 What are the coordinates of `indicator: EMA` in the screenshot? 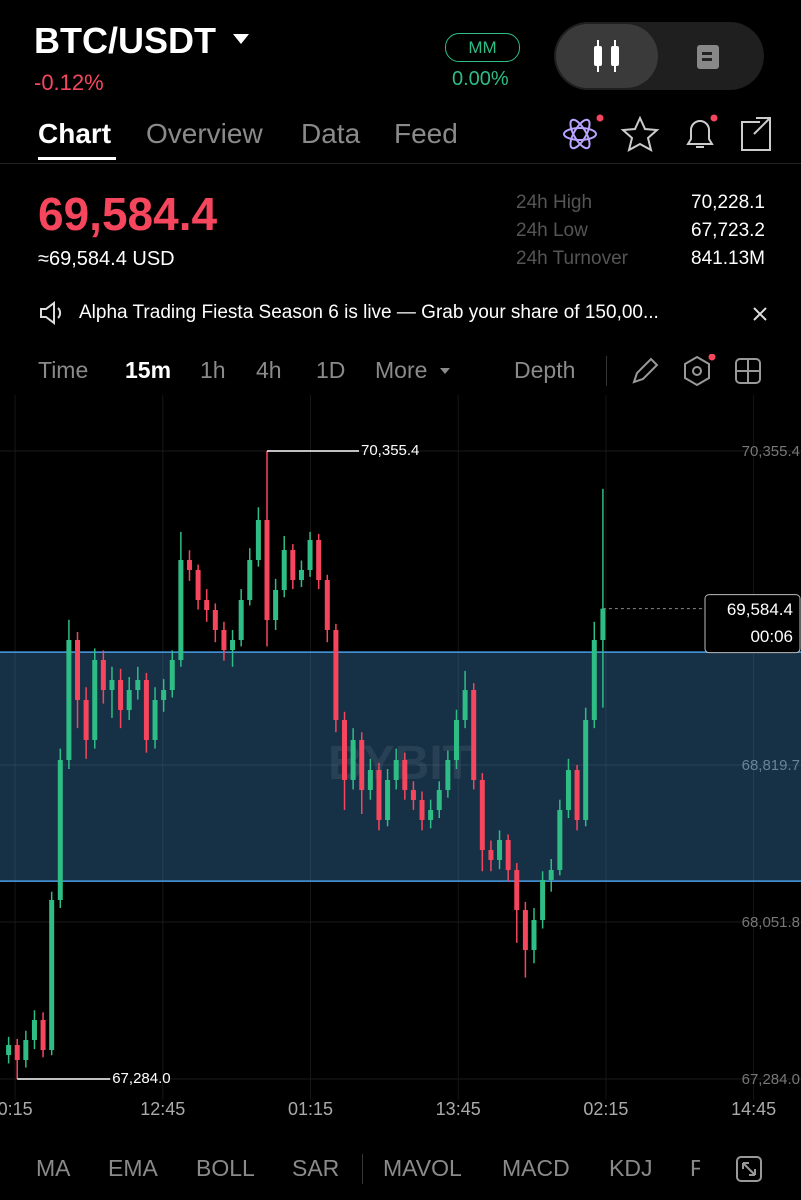 It's located at (133, 1168).